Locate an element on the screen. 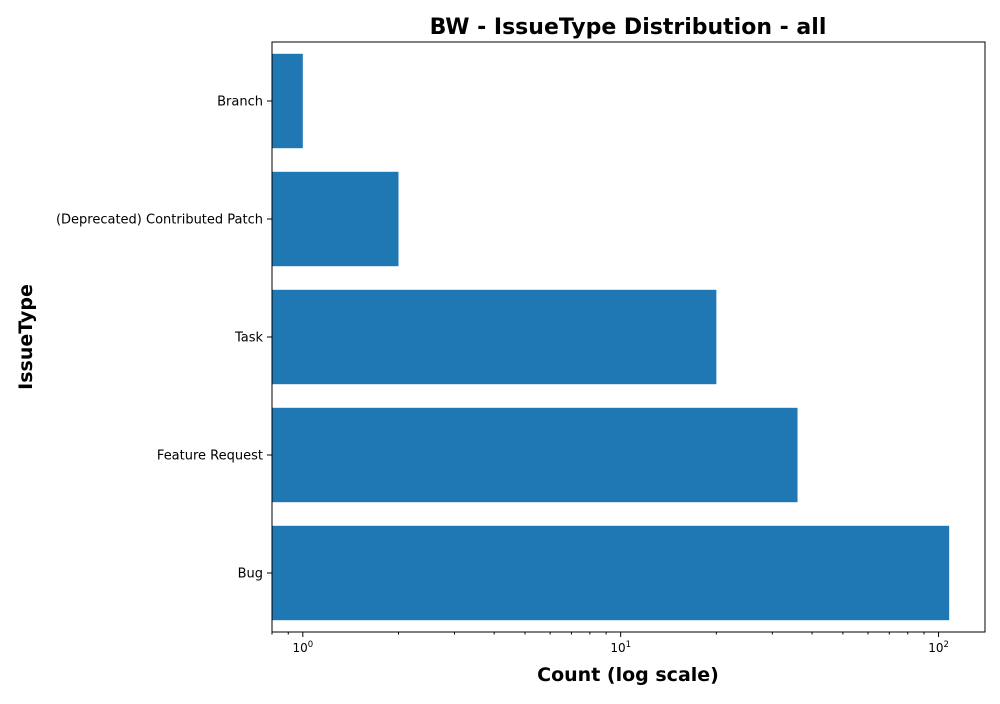 The width and height of the screenshot is (1000, 704). y-tick-label: Branch is located at coordinates (240, 102).